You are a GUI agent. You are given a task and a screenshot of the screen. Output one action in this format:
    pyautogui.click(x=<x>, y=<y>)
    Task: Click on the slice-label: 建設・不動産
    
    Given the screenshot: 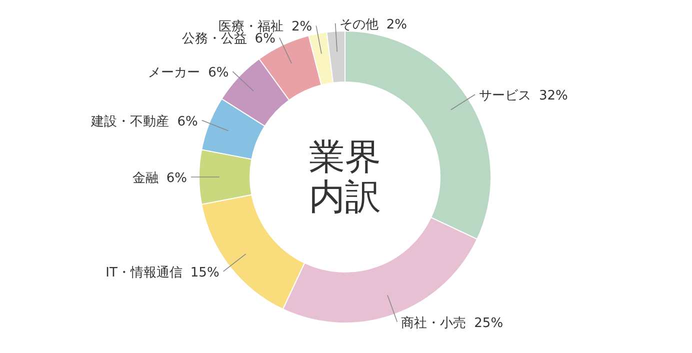 What is the action you would take?
    pyautogui.click(x=130, y=121)
    